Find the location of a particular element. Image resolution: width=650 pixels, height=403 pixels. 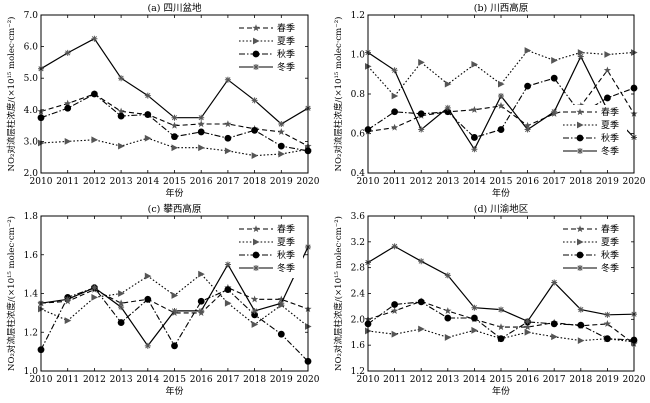

x-tick-label: 2012 is located at coordinates (421, 380).